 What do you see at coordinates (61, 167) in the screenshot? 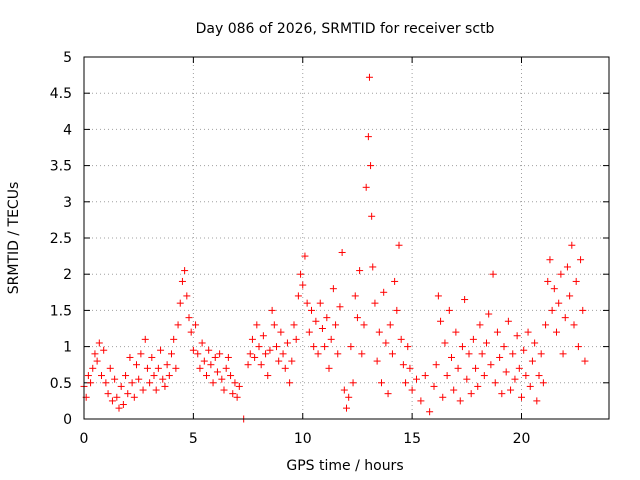
I see `y-tick-label: 3.5` at bounding box center [61, 167].